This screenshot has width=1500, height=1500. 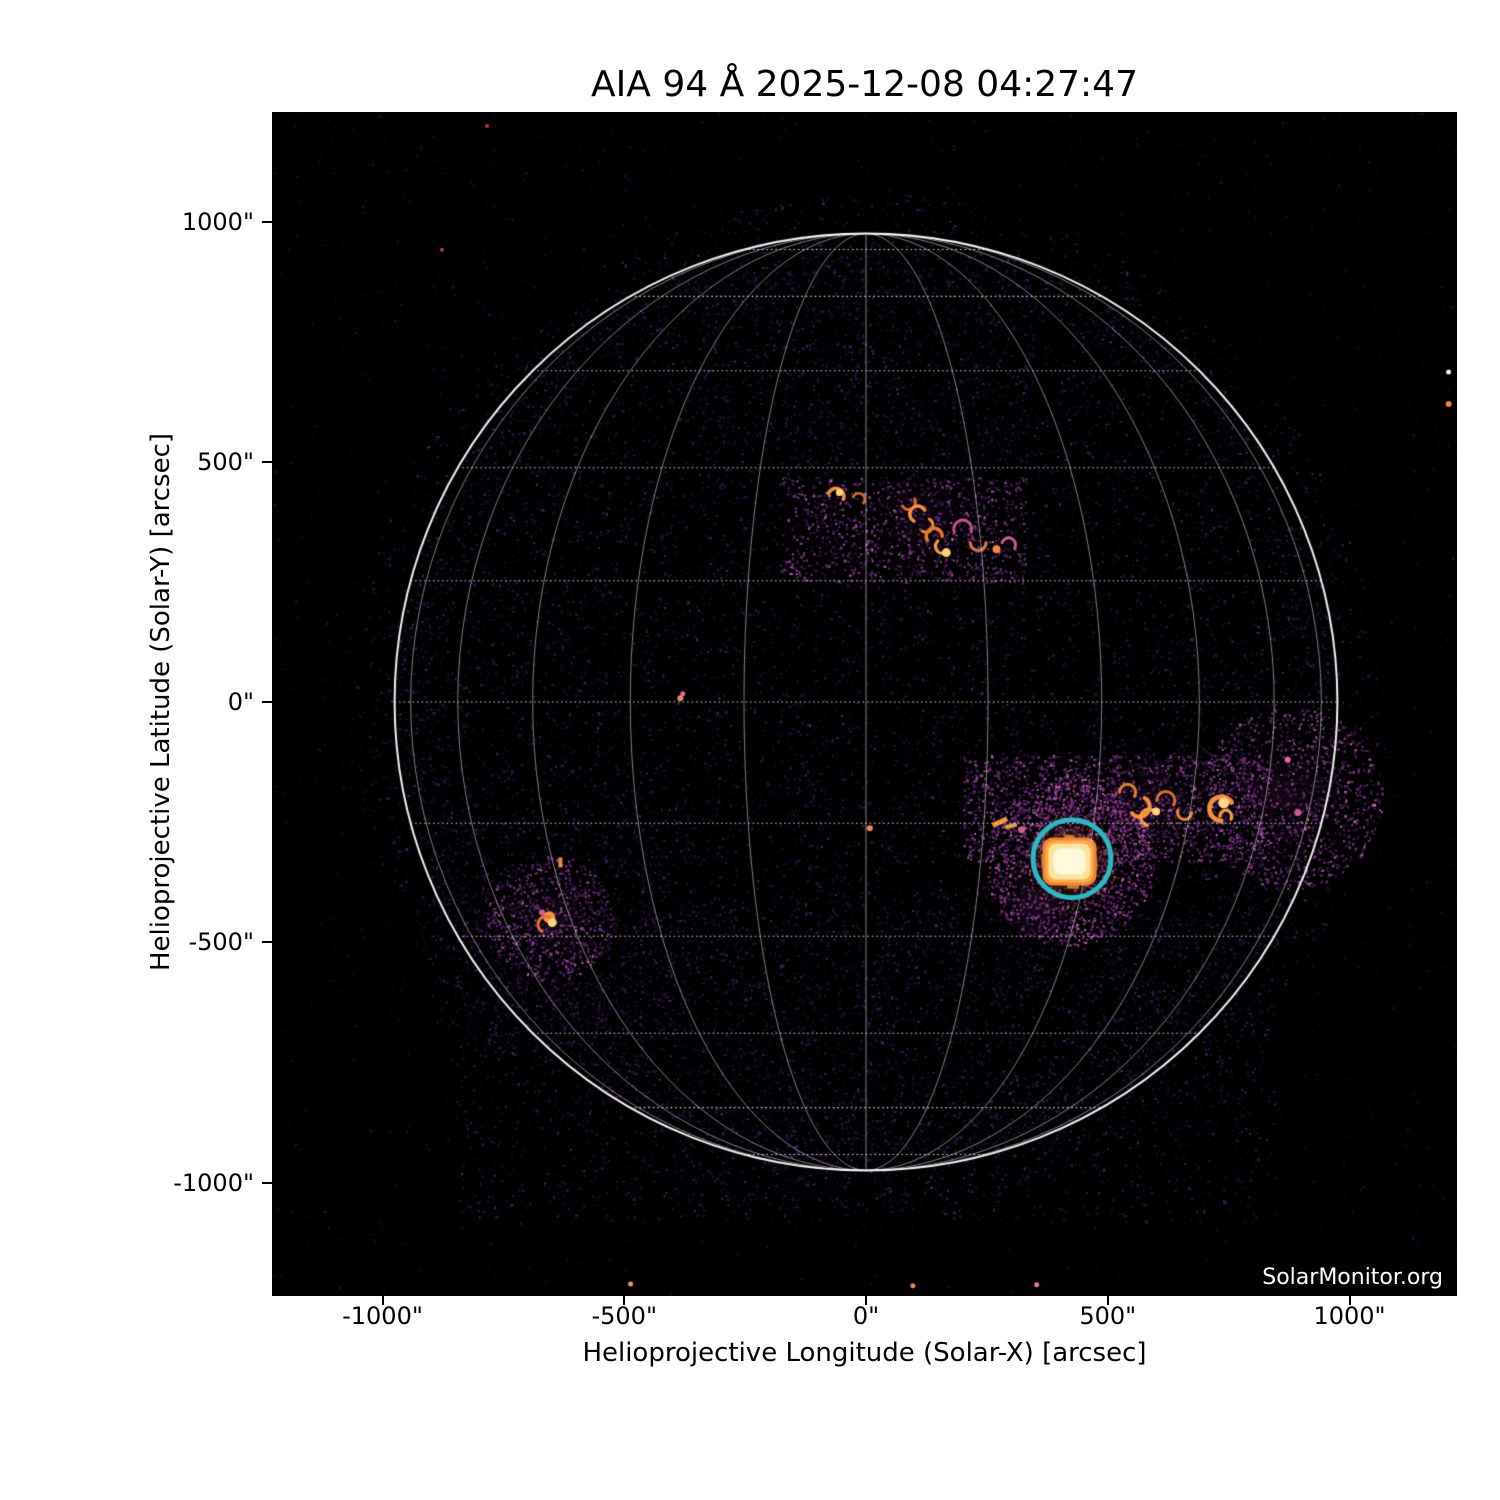 I want to click on y-tick-label: 0", so click(x=240, y=702).